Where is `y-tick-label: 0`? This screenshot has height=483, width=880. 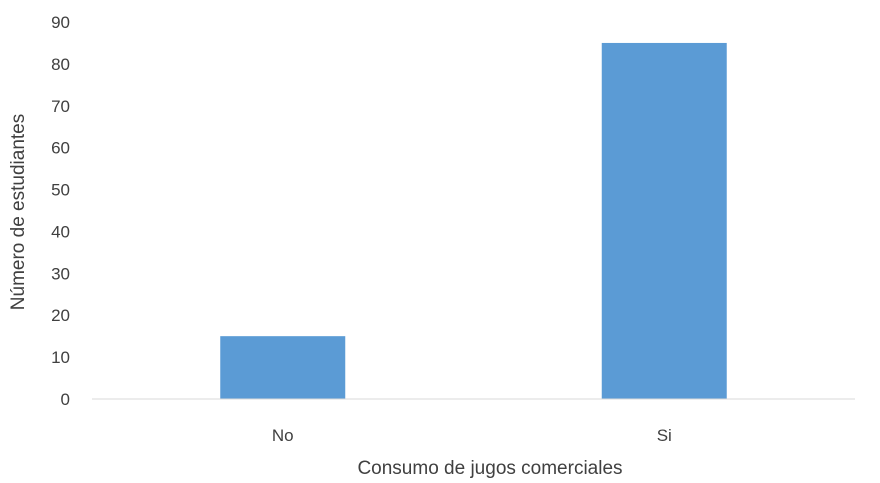
y-tick-label: 0 is located at coordinates (65, 399).